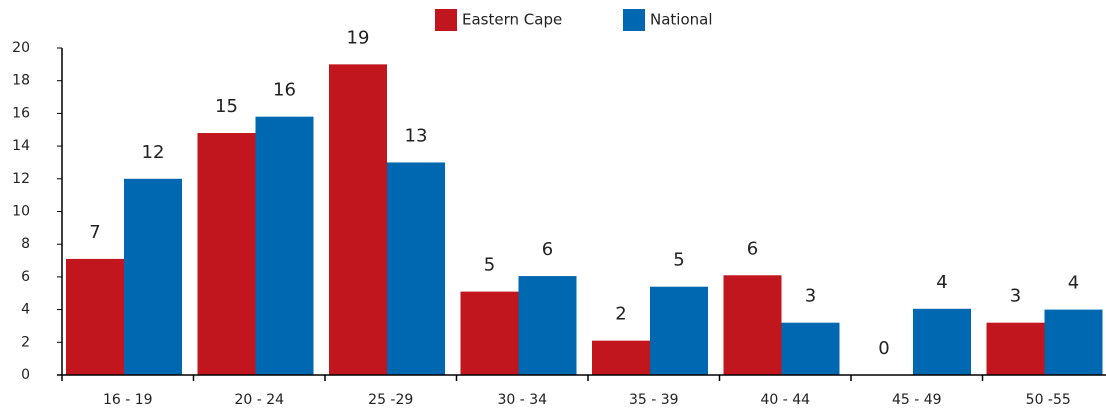 This screenshot has height=413, width=1106. What do you see at coordinates (21, 81) in the screenshot?
I see `y-tick-label: 18` at bounding box center [21, 81].